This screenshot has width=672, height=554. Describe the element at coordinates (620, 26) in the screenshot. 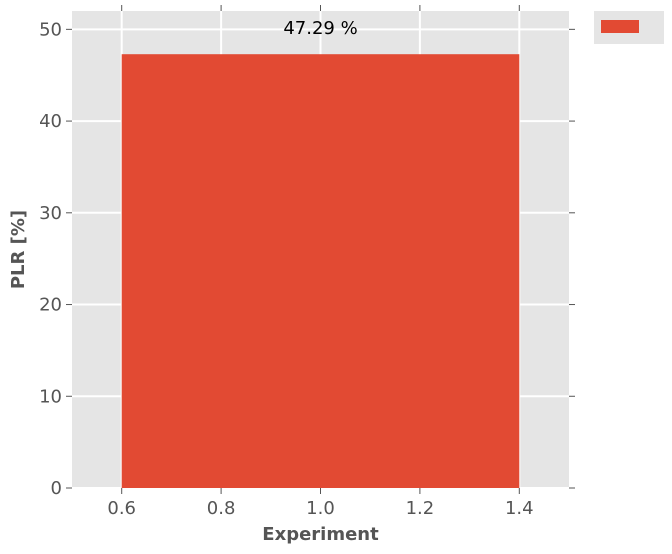

I see `legend-swatch` at that location.